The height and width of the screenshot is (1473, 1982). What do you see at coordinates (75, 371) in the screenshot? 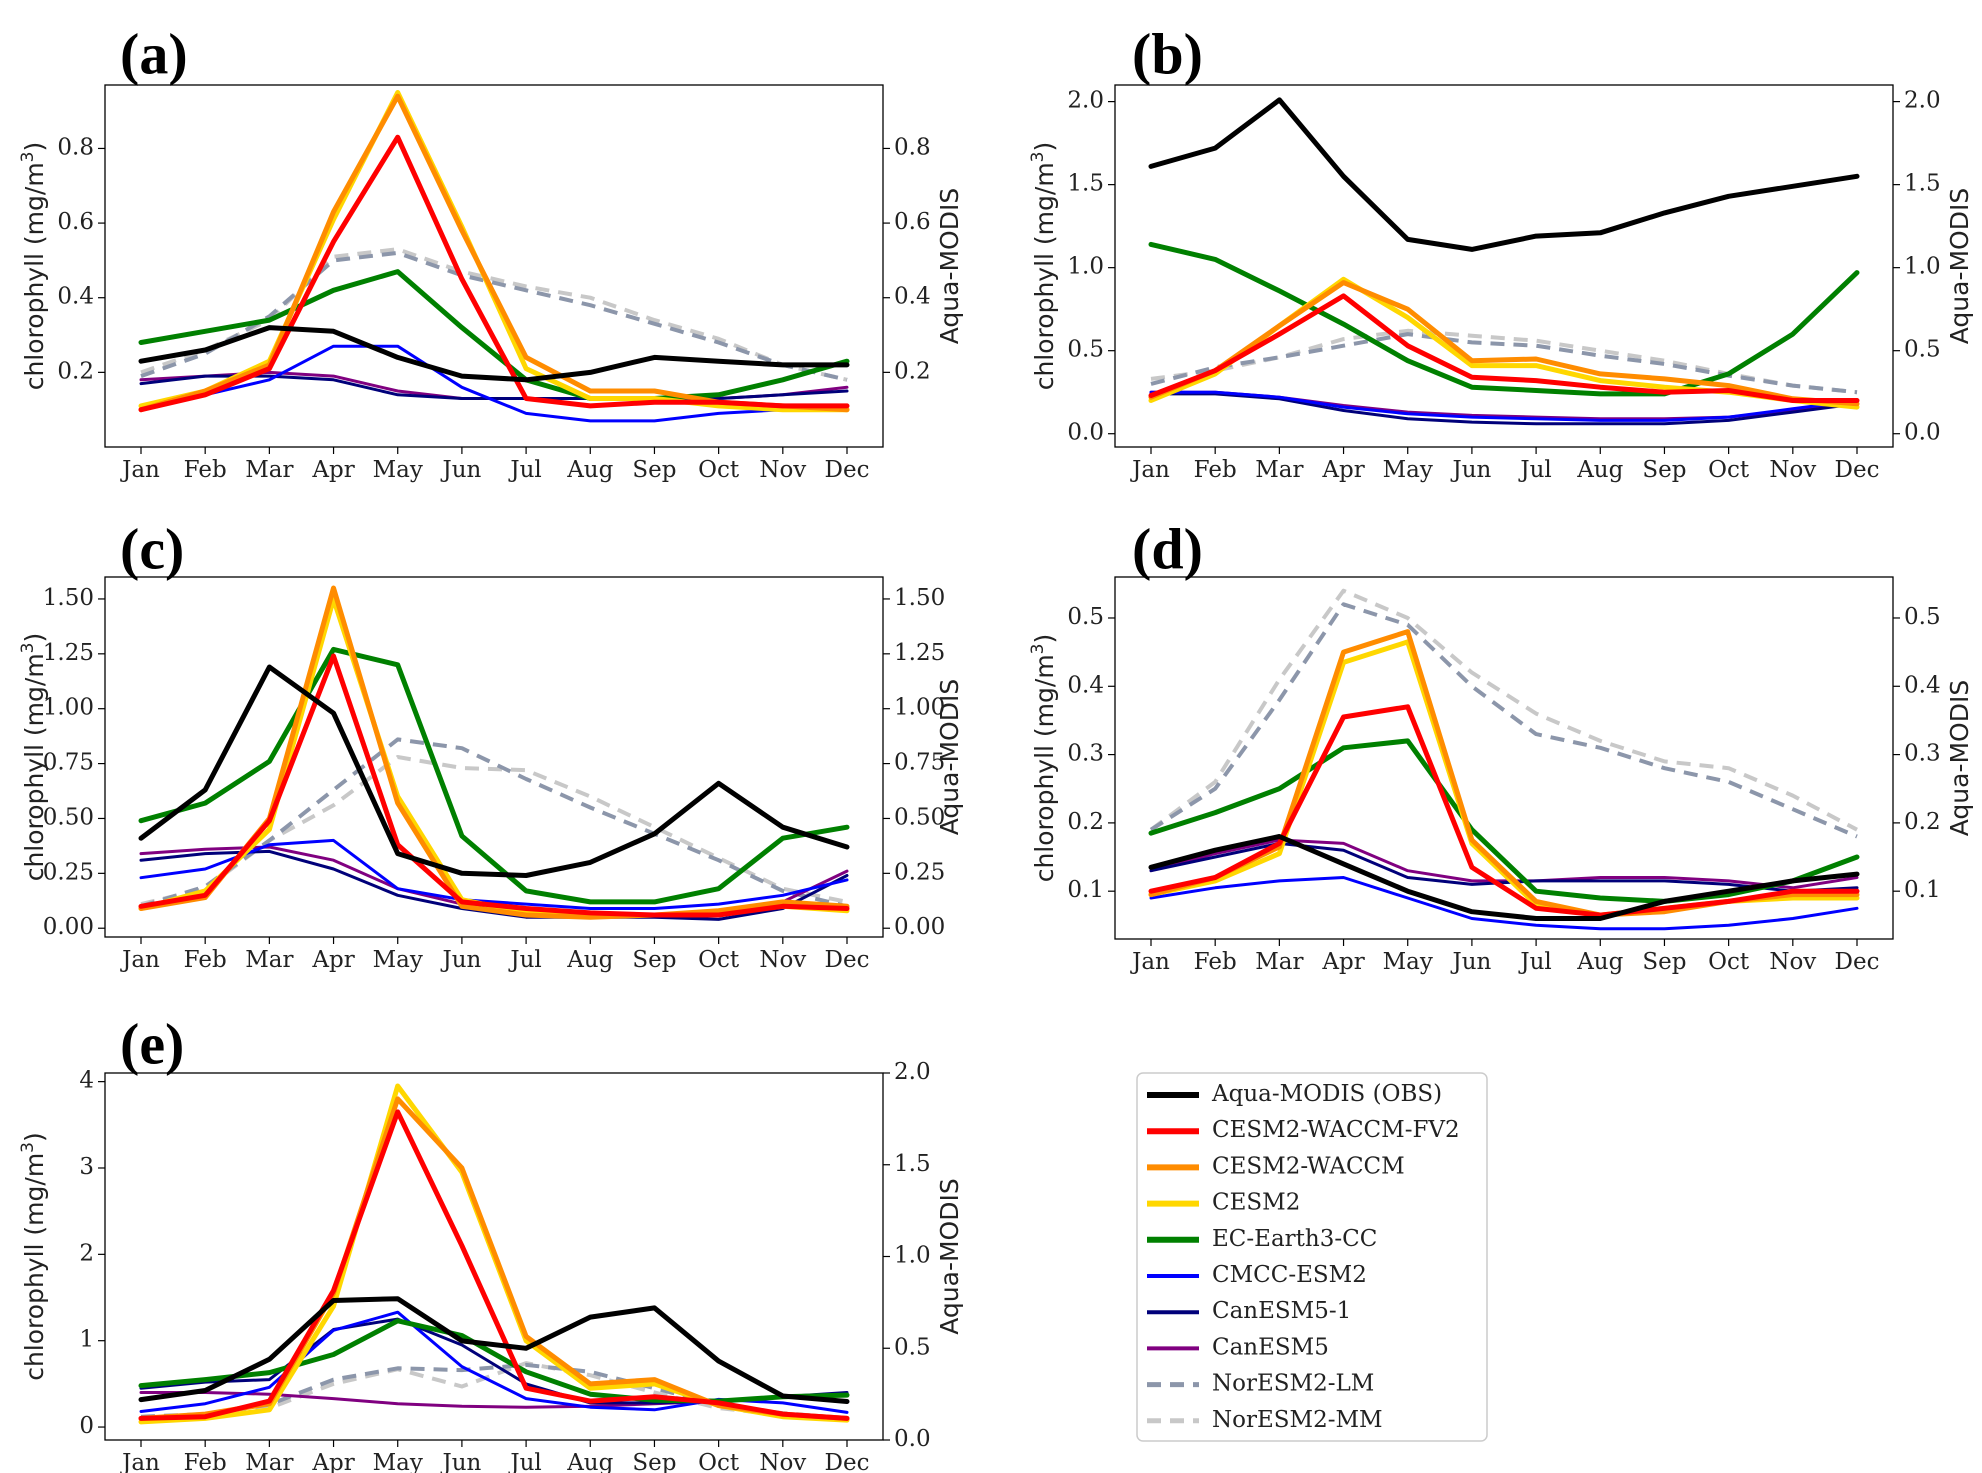
I see `y-tick-label: 0.2` at bounding box center [75, 371].